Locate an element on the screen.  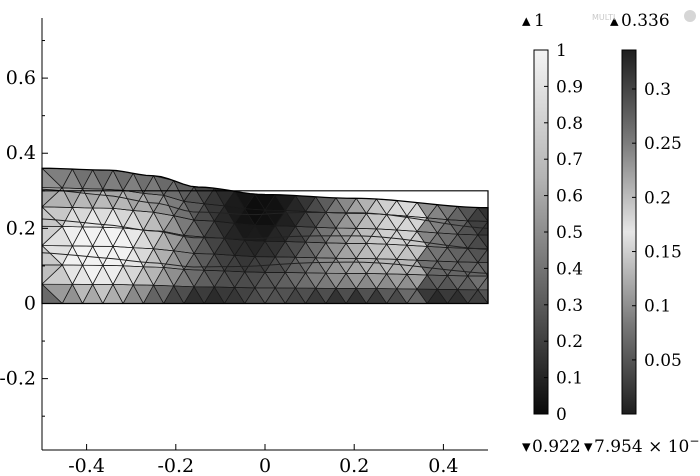
colorbar-contour-min: 7.954 × 10⁻⁵ is located at coordinates (647, 445).